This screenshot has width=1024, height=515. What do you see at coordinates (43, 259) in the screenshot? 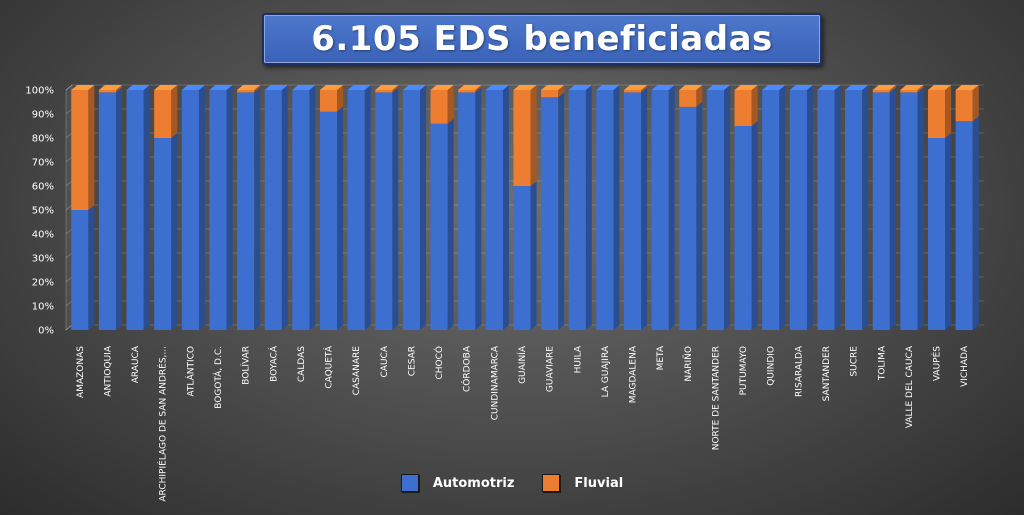
I see `y-tick-label: 30%` at bounding box center [43, 259].